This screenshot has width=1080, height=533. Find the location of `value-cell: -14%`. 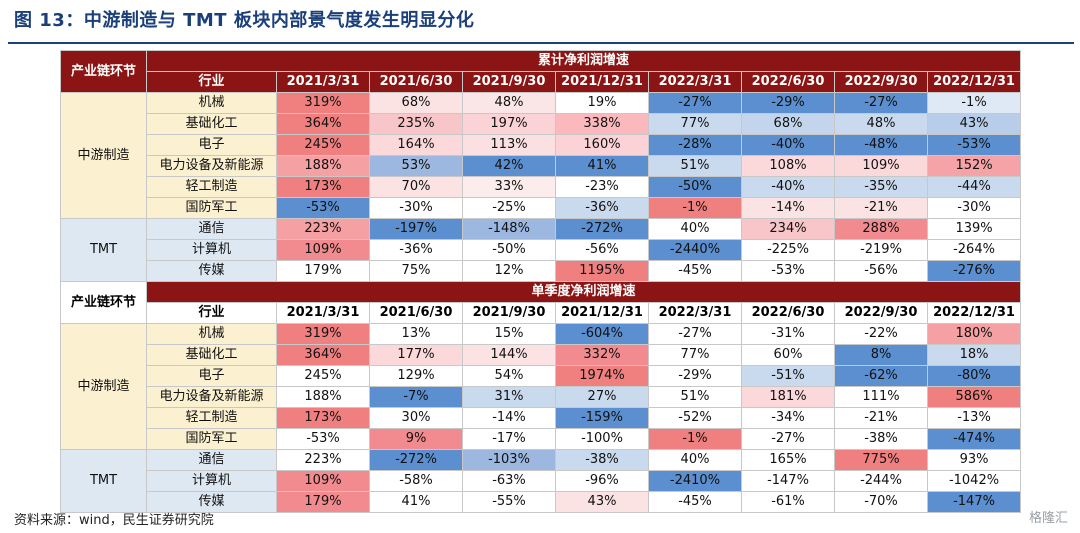

value-cell: -14% is located at coordinates (788, 208).